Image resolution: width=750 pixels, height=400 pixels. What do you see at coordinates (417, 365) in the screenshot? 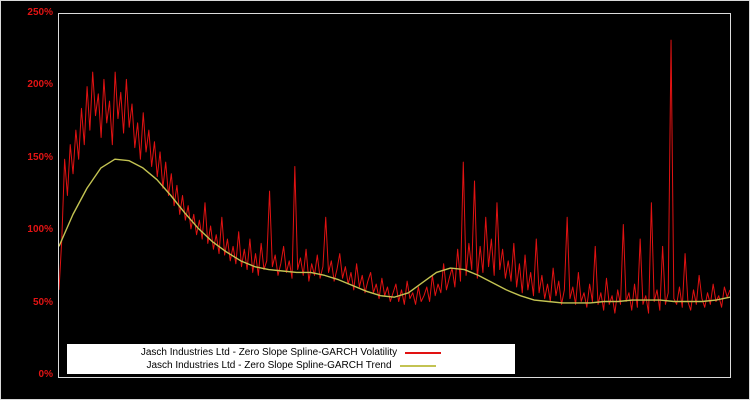
I see `trend-line-sample-icon` at bounding box center [417, 365].